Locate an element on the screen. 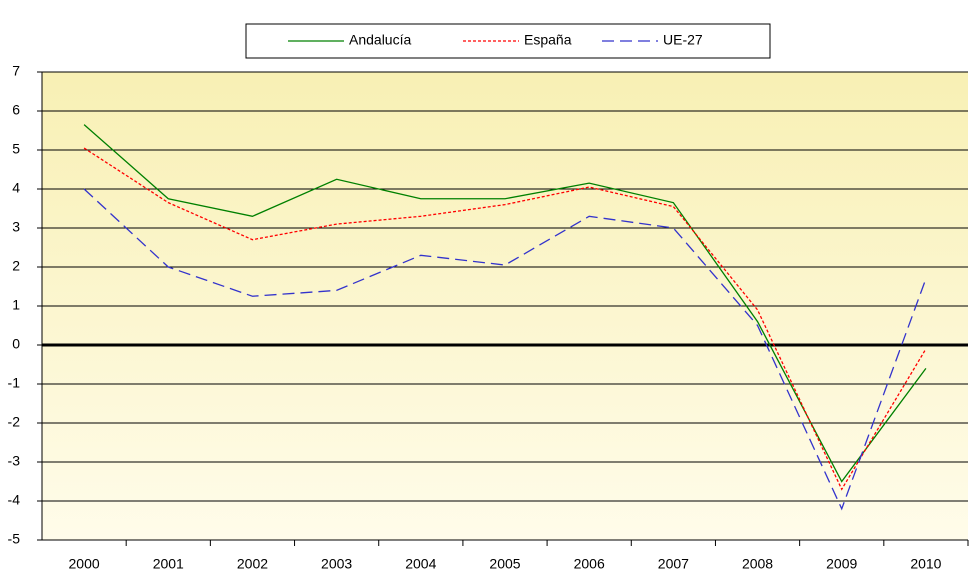 The height and width of the screenshot is (576, 973). legend-label: UE-27 is located at coordinates (683, 40).